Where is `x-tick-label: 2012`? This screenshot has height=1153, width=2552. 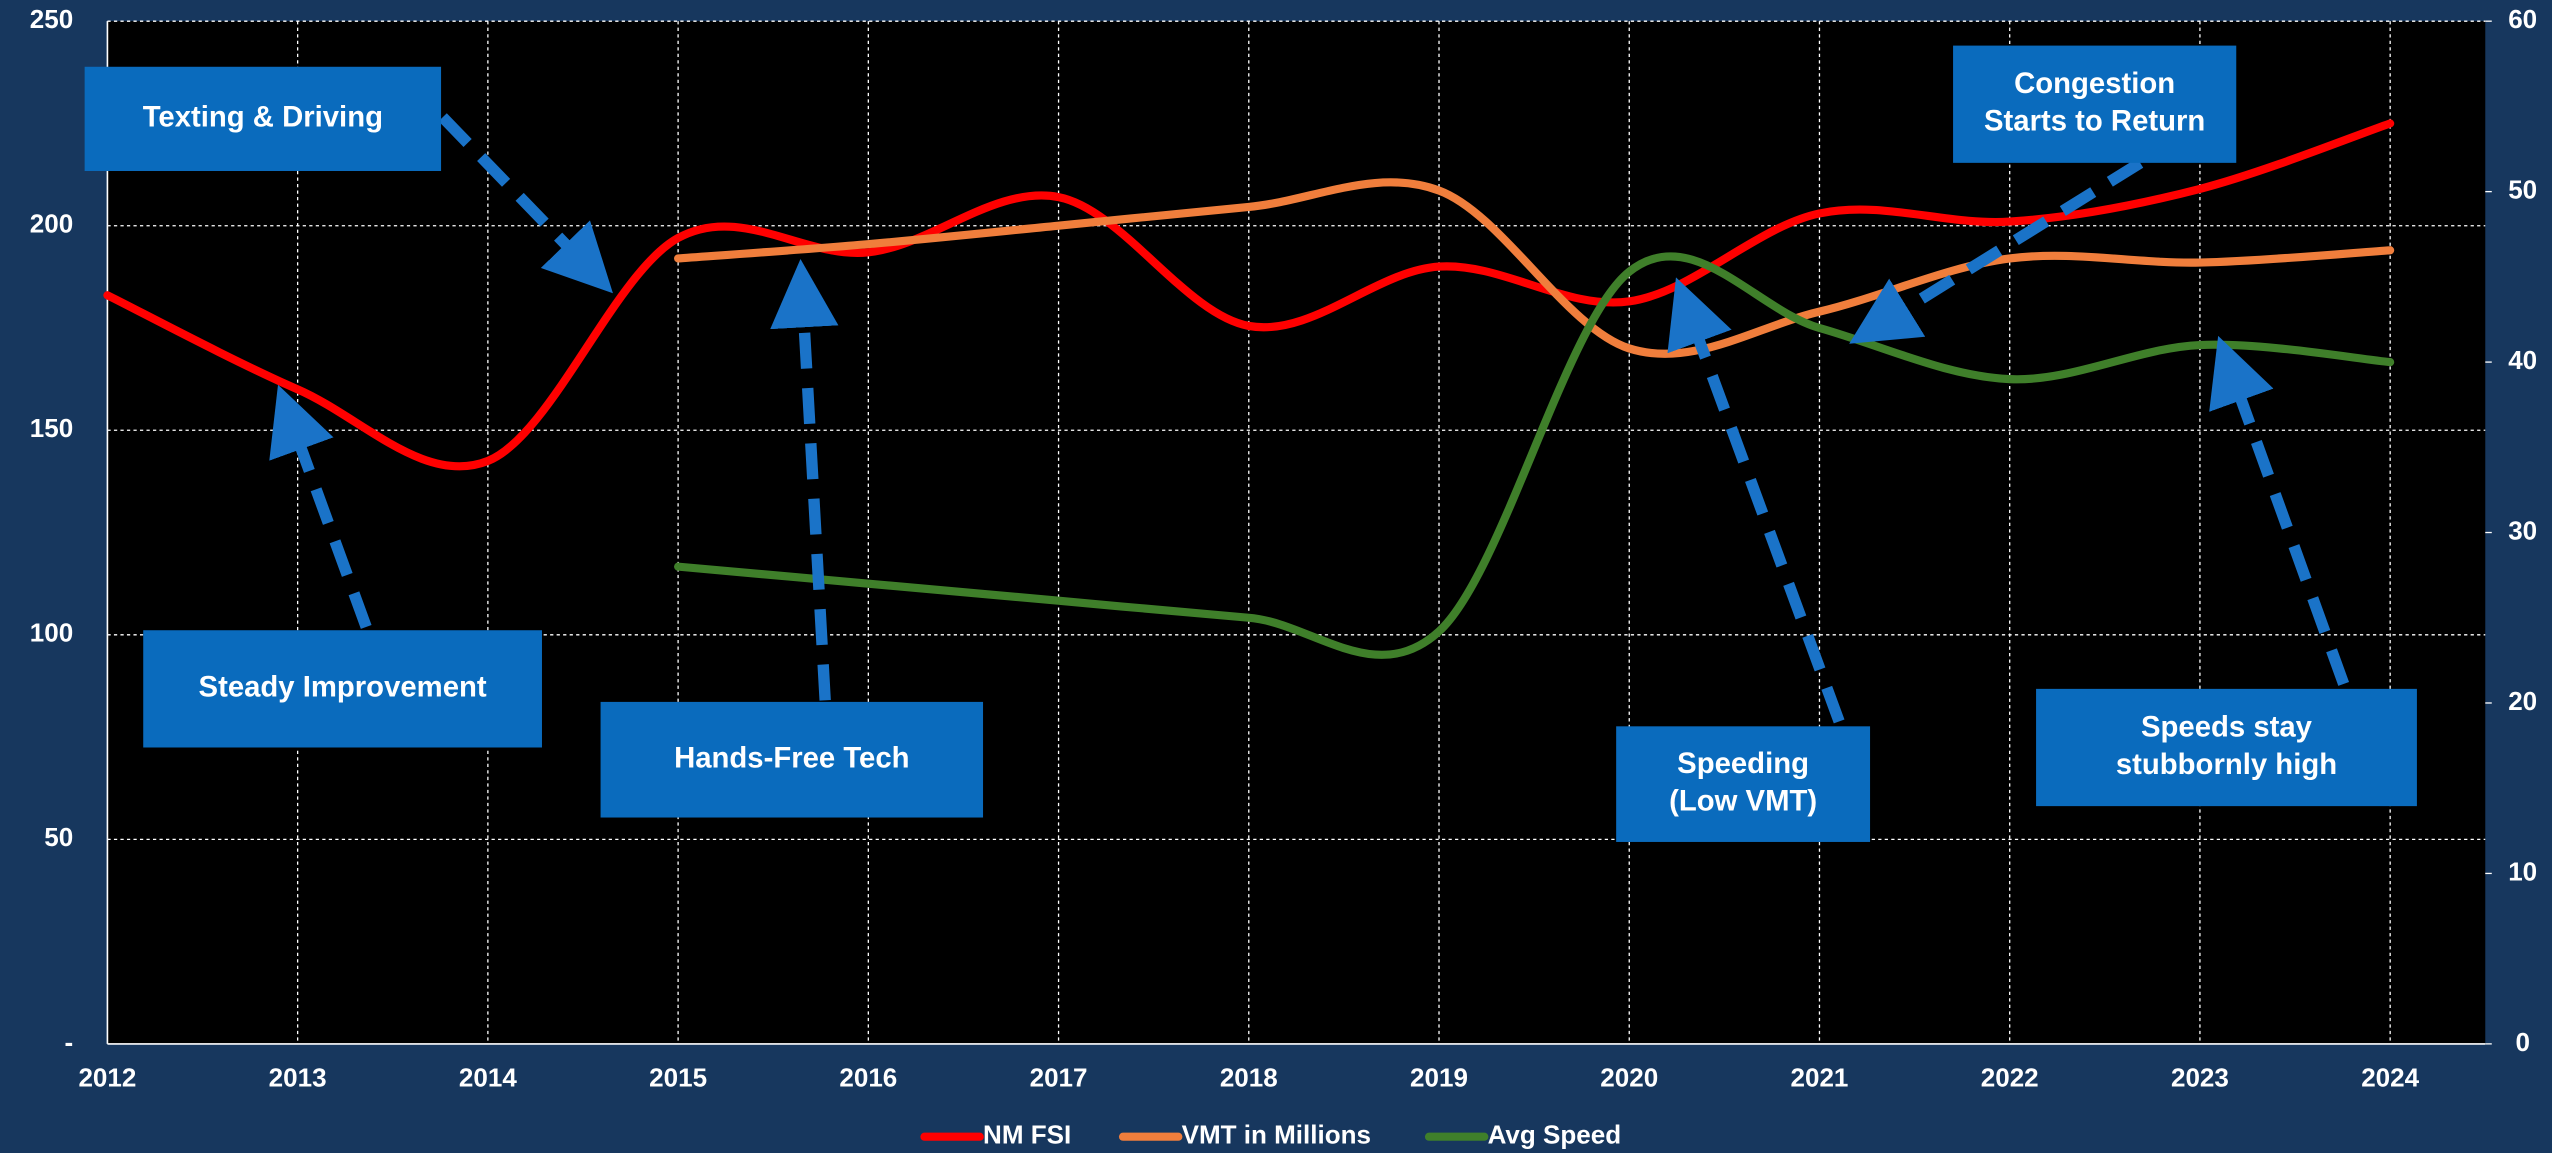
x-tick-label: 2012 is located at coordinates (107, 1078).